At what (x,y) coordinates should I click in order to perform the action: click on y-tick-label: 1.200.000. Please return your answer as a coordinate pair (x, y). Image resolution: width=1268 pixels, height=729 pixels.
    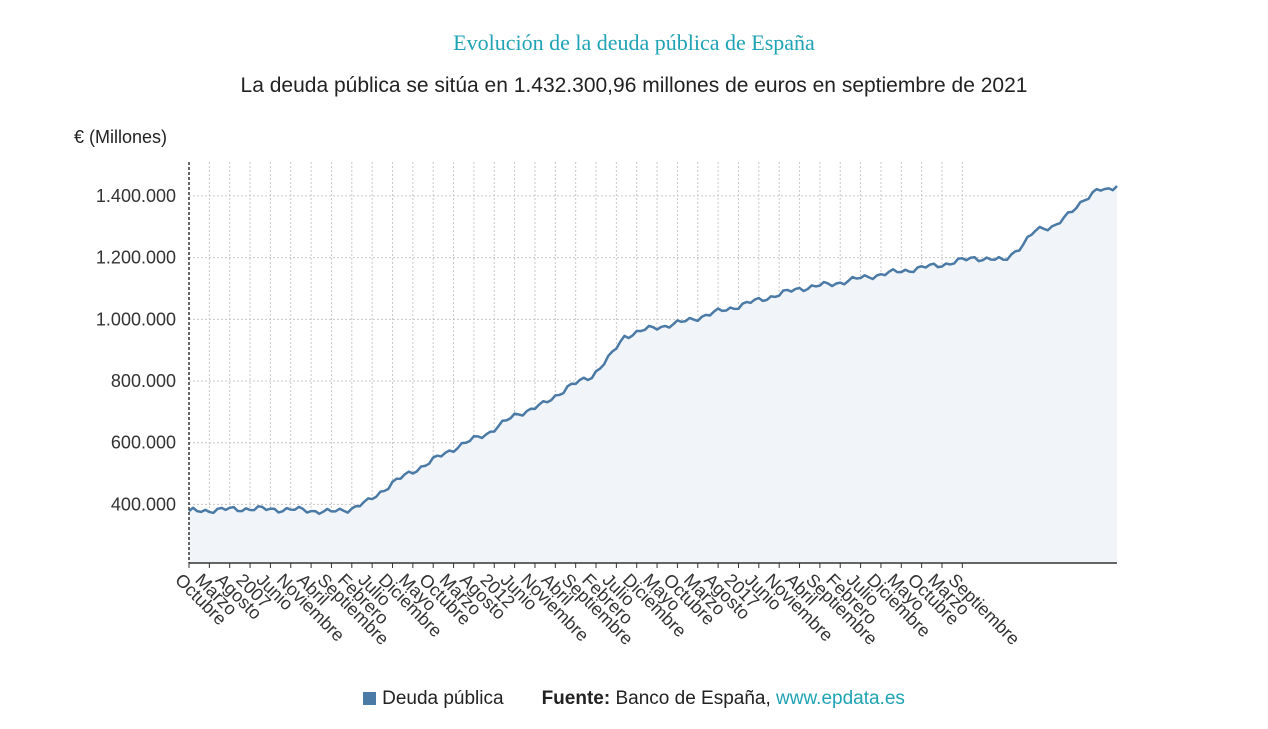
    Looking at the image, I should click on (136, 258).